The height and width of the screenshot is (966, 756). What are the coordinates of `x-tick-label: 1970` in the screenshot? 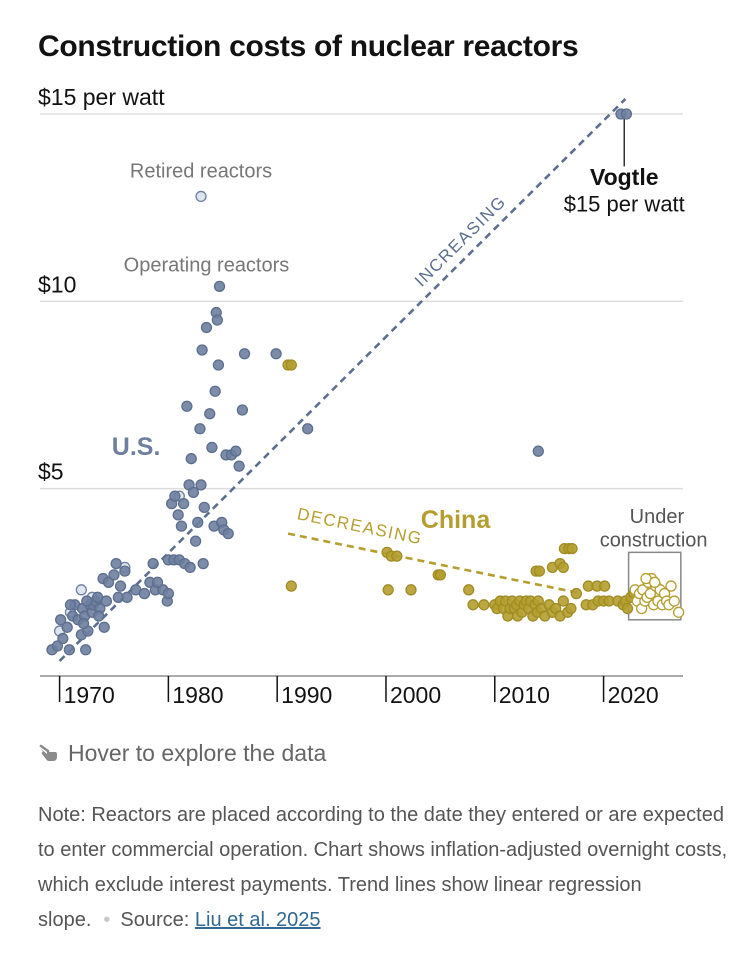 It's located at (89, 695).